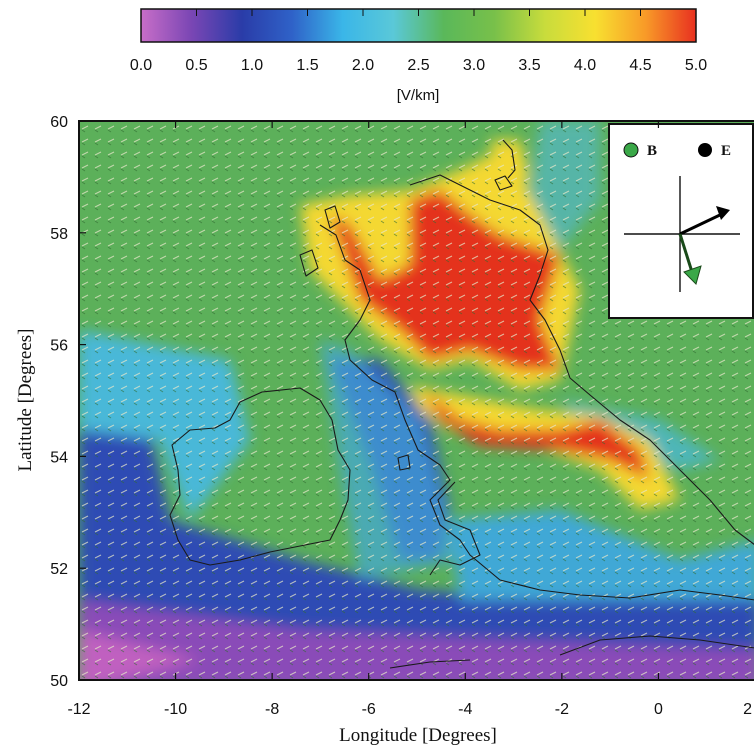  What do you see at coordinates (640, 65) in the screenshot?
I see `colorbar-tick-label: 4.5` at bounding box center [640, 65].